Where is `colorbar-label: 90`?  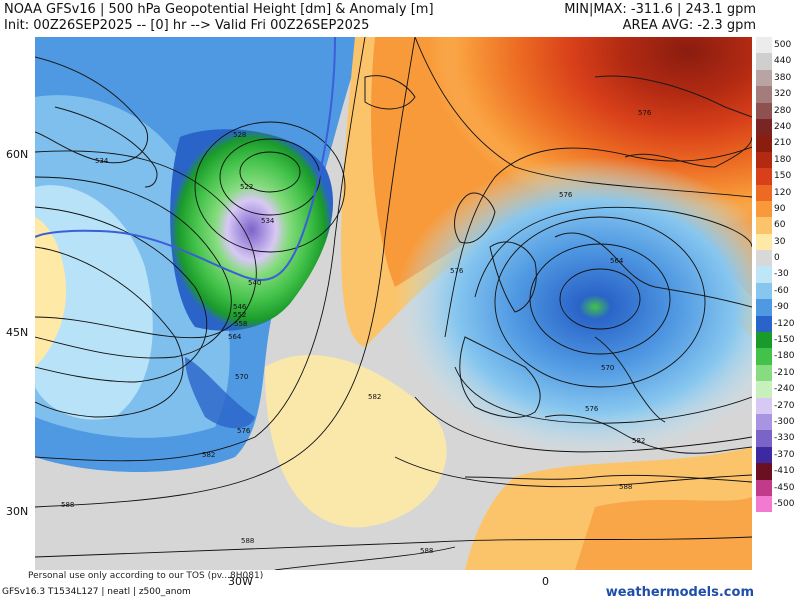
colorbar-label: 90 is located at coordinates (780, 208).